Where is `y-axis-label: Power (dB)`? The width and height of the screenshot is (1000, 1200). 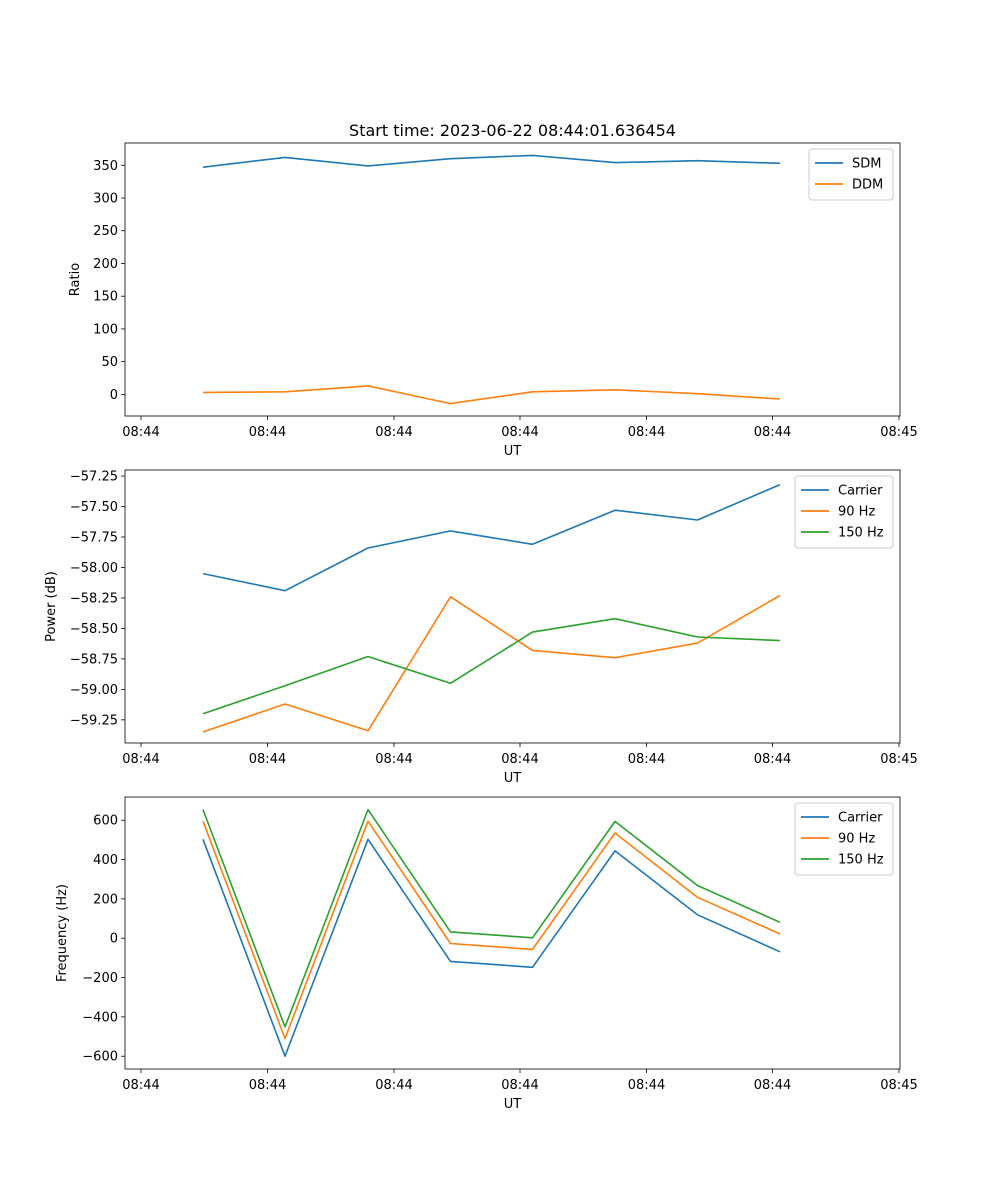 y-axis-label: Power (dB) is located at coordinates (51, 606).